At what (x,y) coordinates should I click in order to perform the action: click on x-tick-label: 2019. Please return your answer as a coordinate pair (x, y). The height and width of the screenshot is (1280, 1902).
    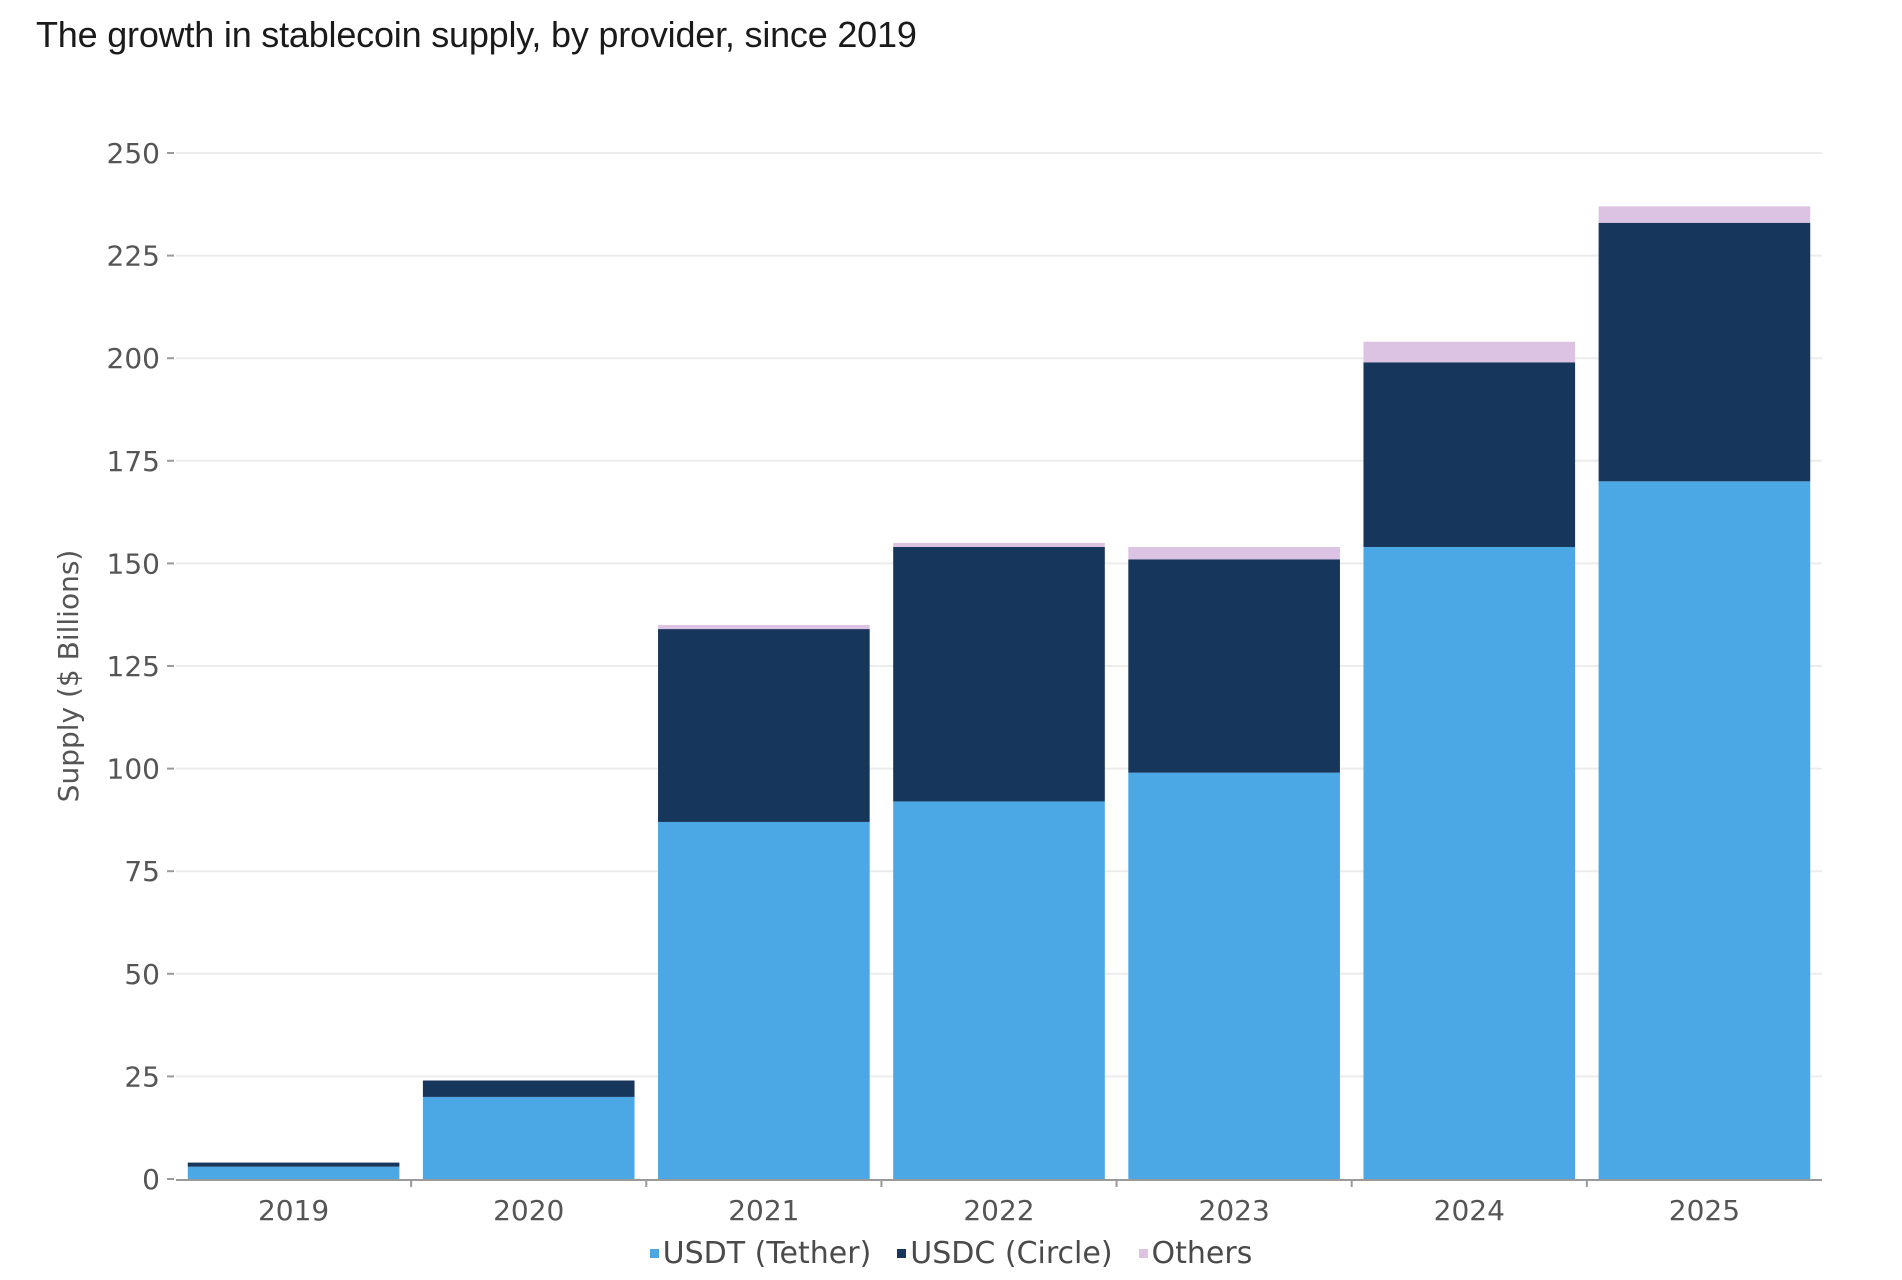
    Looking at the image, I should click on (293, 1210).